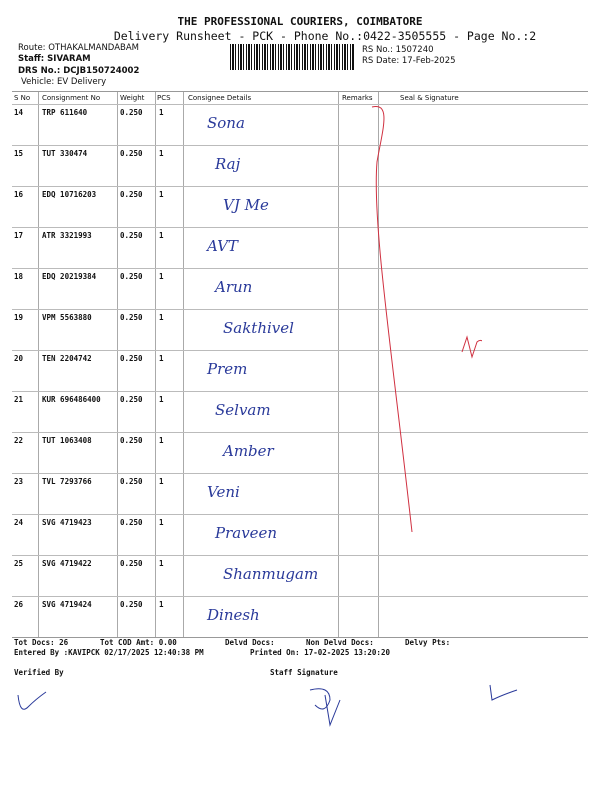 Image resolution: width=600 pixels, height=800 pixels. What do you see at coordinates (234, 287) in the screenshot?
I see `consignee-signature: Arun` at bounding box center [234, 287].